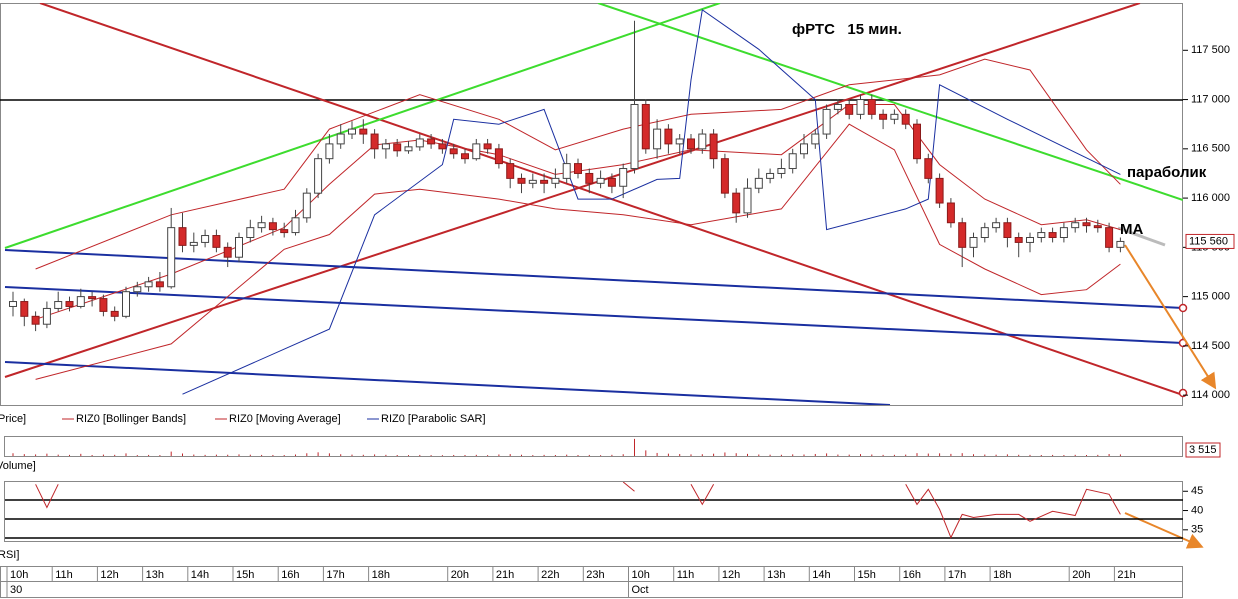  Describe the element at coordinates (1141, 236) in the screenshot. I see `ma-projection` at that location.